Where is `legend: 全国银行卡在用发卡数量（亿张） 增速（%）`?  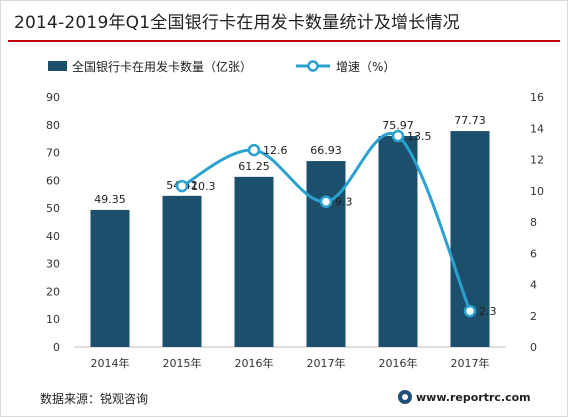
legend: 全国银行卡在用发卡数量（亿张） 增速（%） is located at coordinates (221, 66).